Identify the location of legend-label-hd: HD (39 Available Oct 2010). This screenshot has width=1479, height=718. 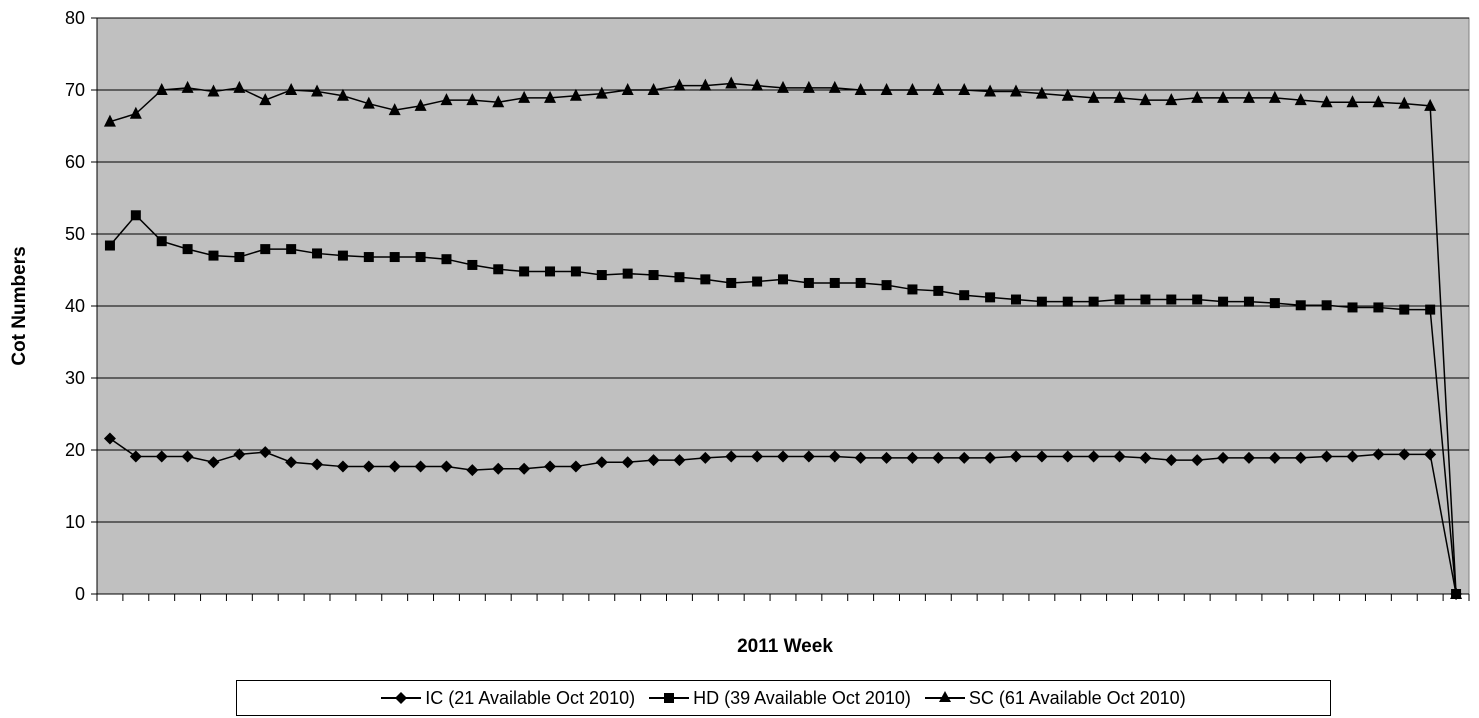
(802, 697).